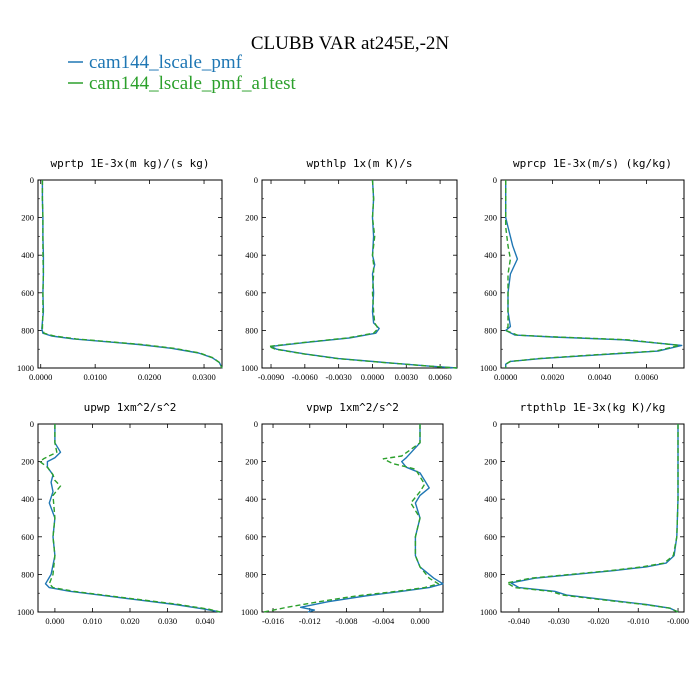 The height and width of the screenshot is (700, 700). I want to click on x-tick-label: -0.030, so click(559, 621).